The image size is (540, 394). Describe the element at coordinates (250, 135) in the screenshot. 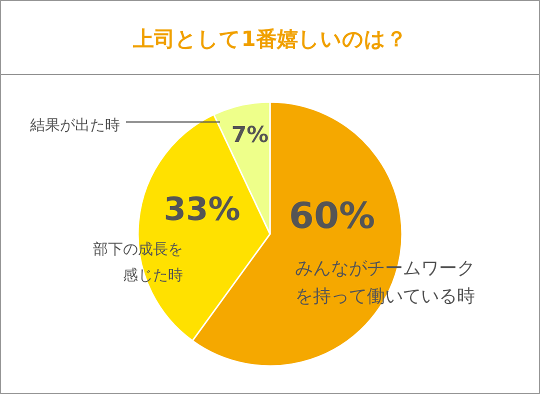

I see `data-label: 7%` at that location.